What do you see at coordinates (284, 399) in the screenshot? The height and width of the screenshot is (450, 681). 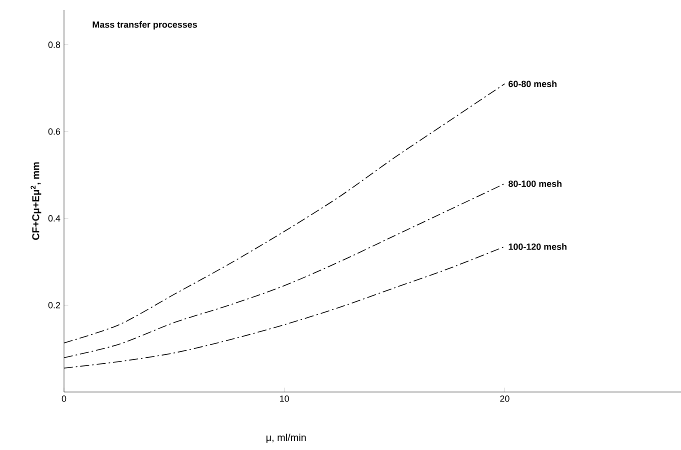 I see `x-tick-label: 10` at bounding box center [284, 399].